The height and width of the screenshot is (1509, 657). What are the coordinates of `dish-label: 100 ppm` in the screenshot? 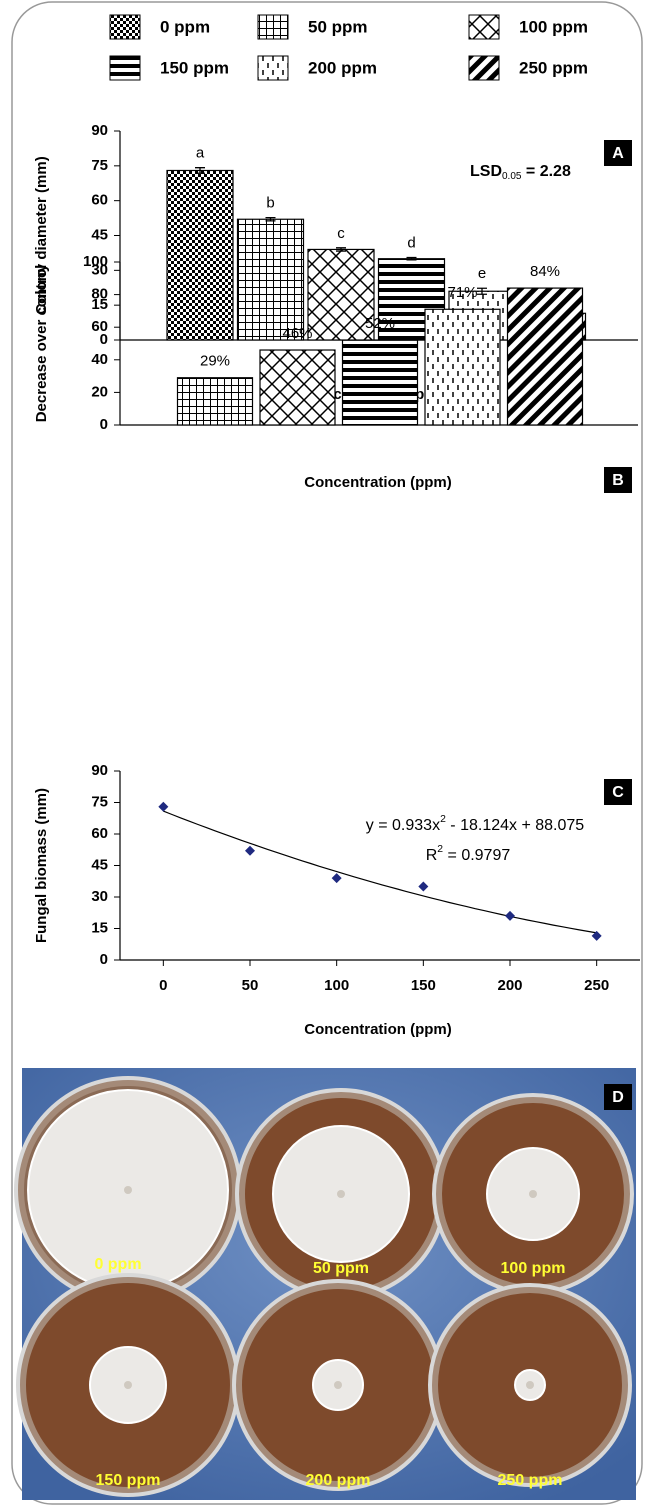 It's located at (533, 1268).